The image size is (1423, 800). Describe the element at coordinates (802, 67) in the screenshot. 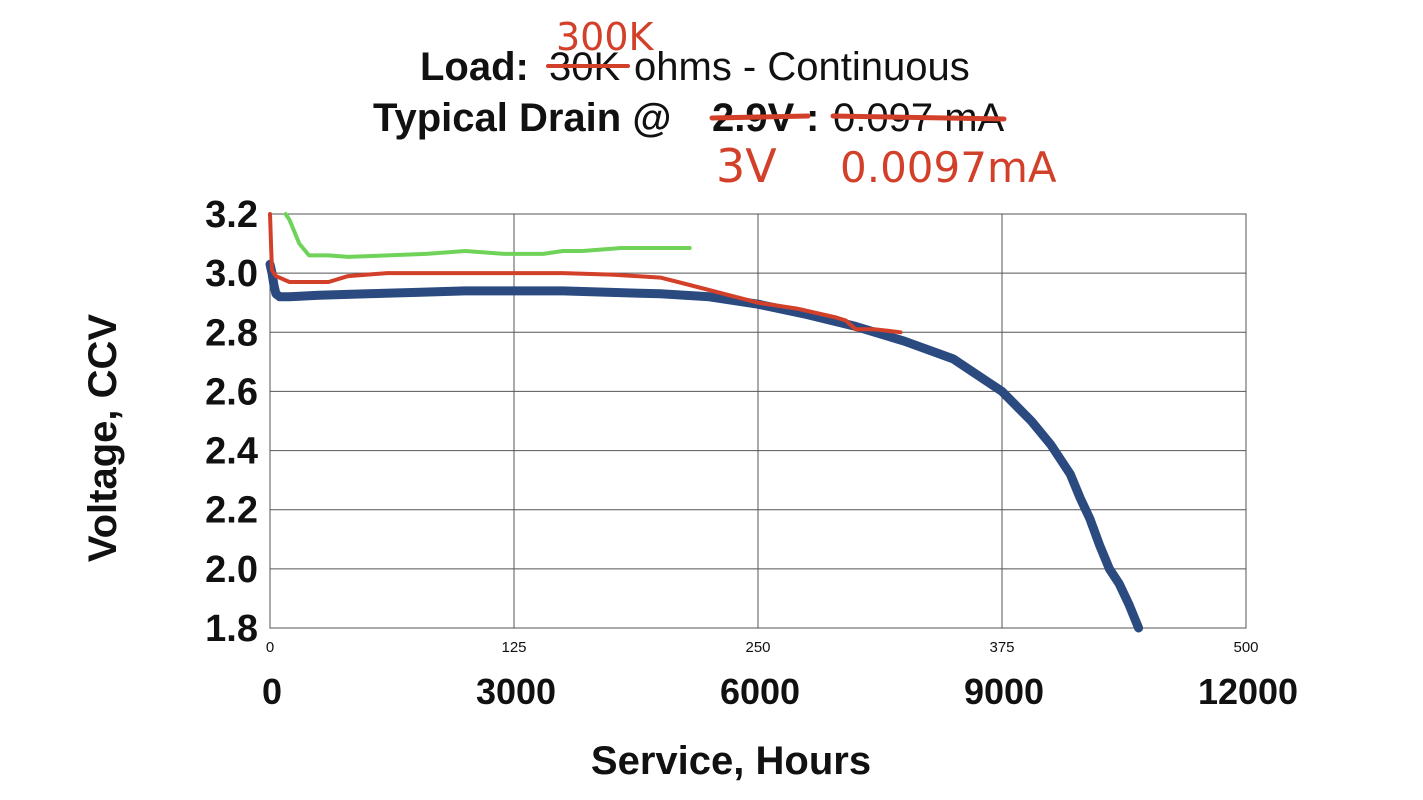

I see `title-load-rest: ohms - Continuous` at that location.